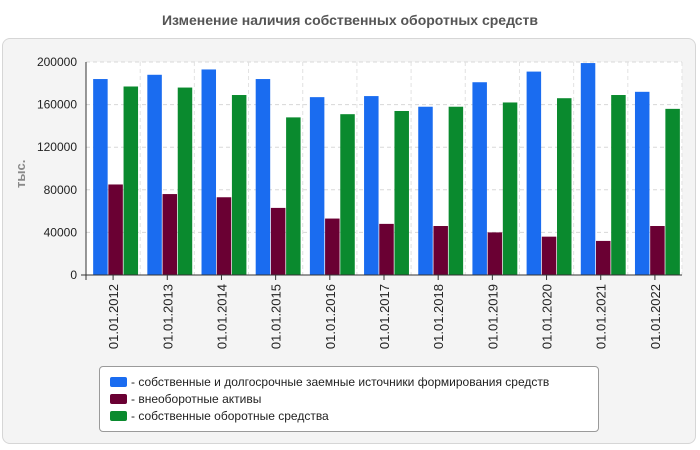 The width and height of the screenshot is (700, 450). I want to click on x-tick-label: 01.01.2012, so click(113, 316).